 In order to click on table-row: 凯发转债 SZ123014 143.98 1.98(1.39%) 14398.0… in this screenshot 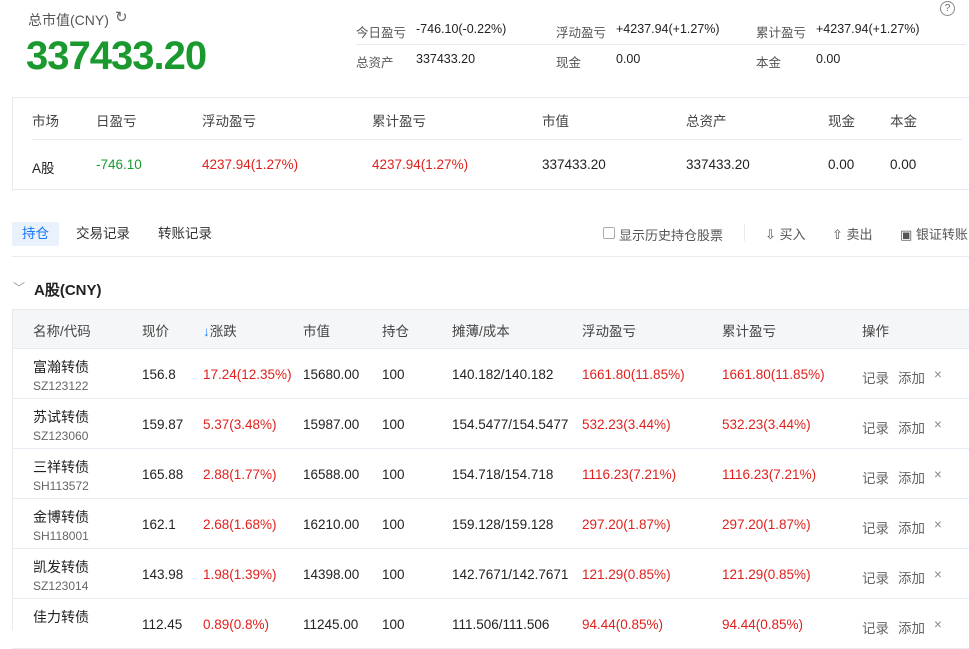, I will do `click(490, 574)`.